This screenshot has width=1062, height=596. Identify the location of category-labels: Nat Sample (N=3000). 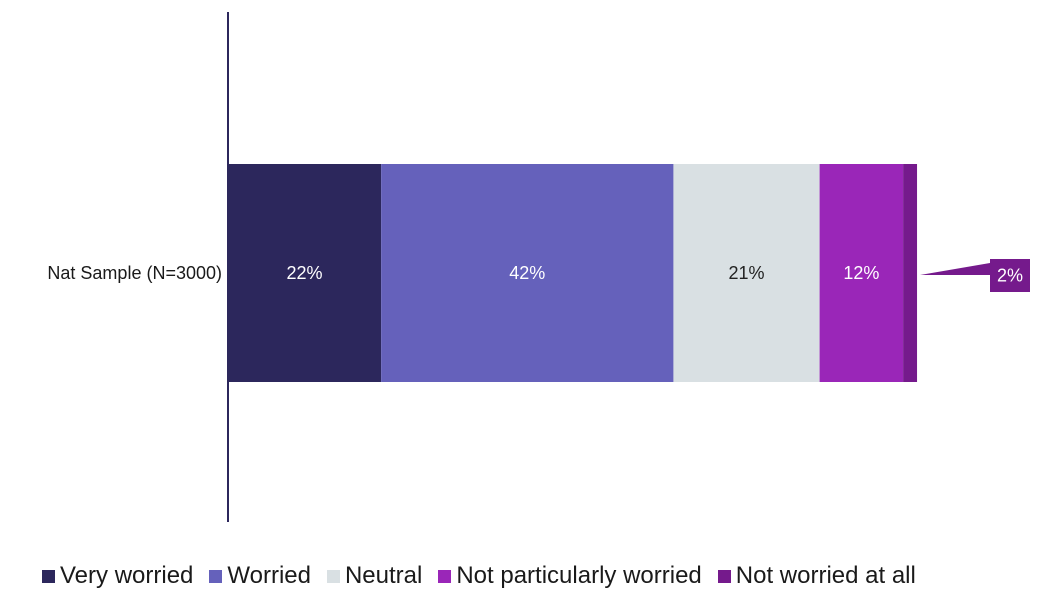
(134, 273).